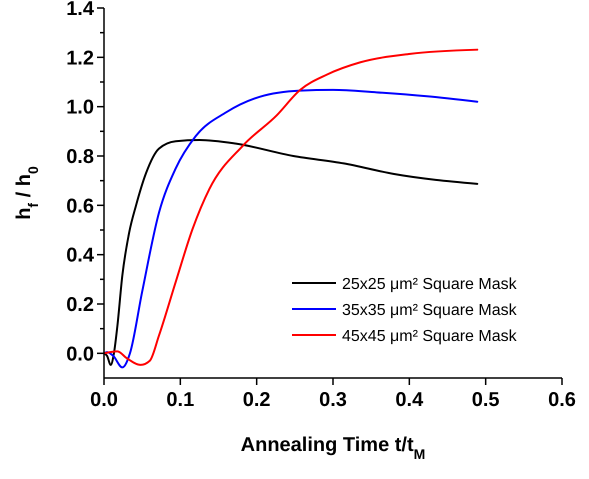 The height and width of the screenshot is (479, 589). I want to click on legend-label: 45x45 μm² Square Mask, so click(430, 336).